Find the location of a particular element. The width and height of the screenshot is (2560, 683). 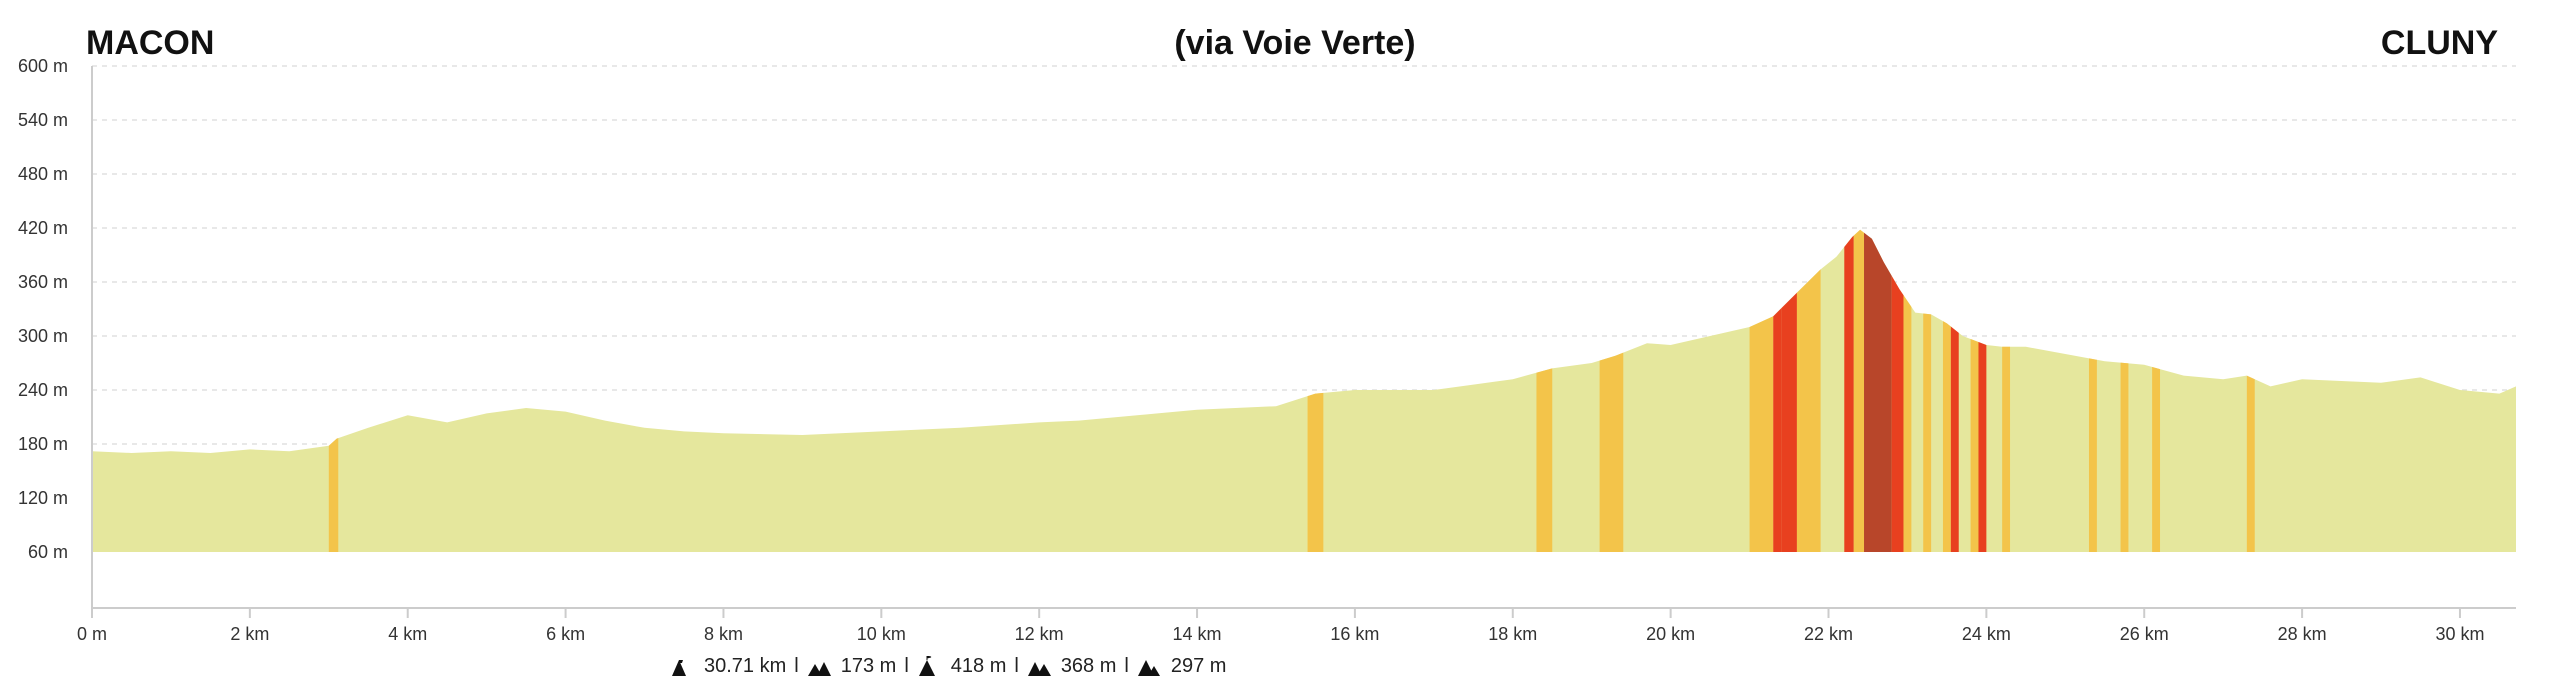

end-title: CLUNY is located at coordinates (2439, 43).